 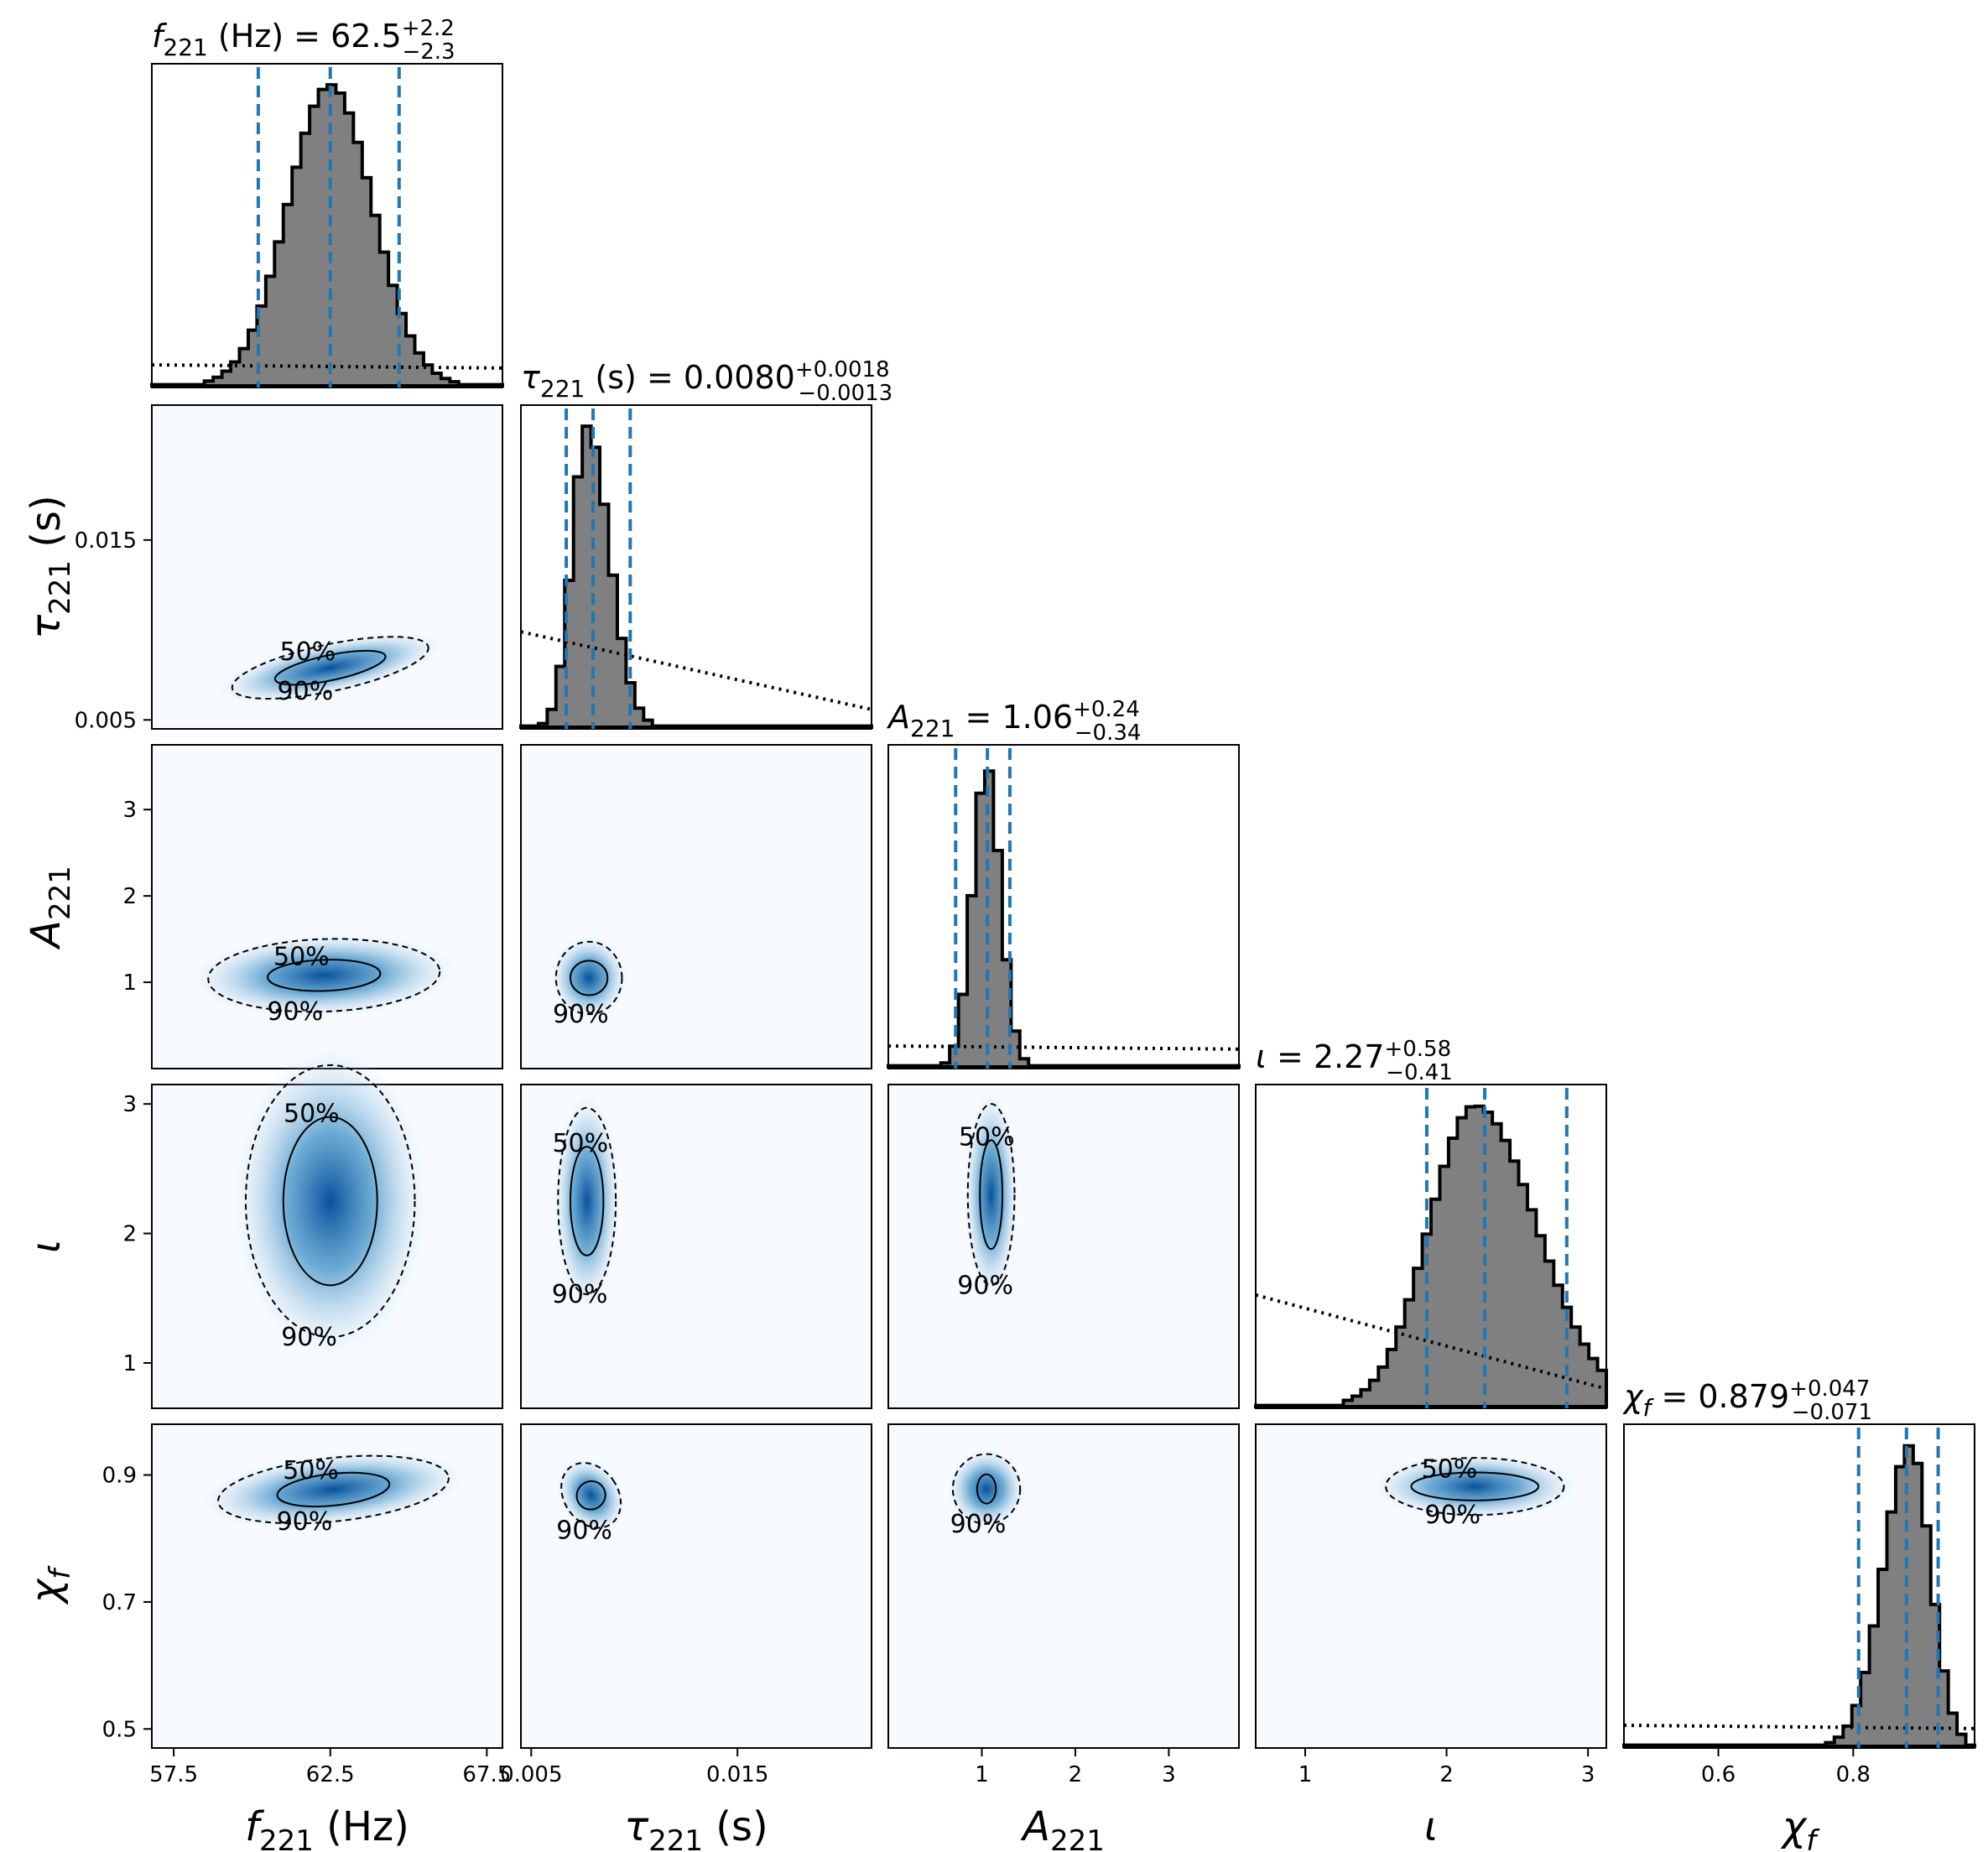 I want to click on y-tick-label: 0.005, so click(x=106, y=720).